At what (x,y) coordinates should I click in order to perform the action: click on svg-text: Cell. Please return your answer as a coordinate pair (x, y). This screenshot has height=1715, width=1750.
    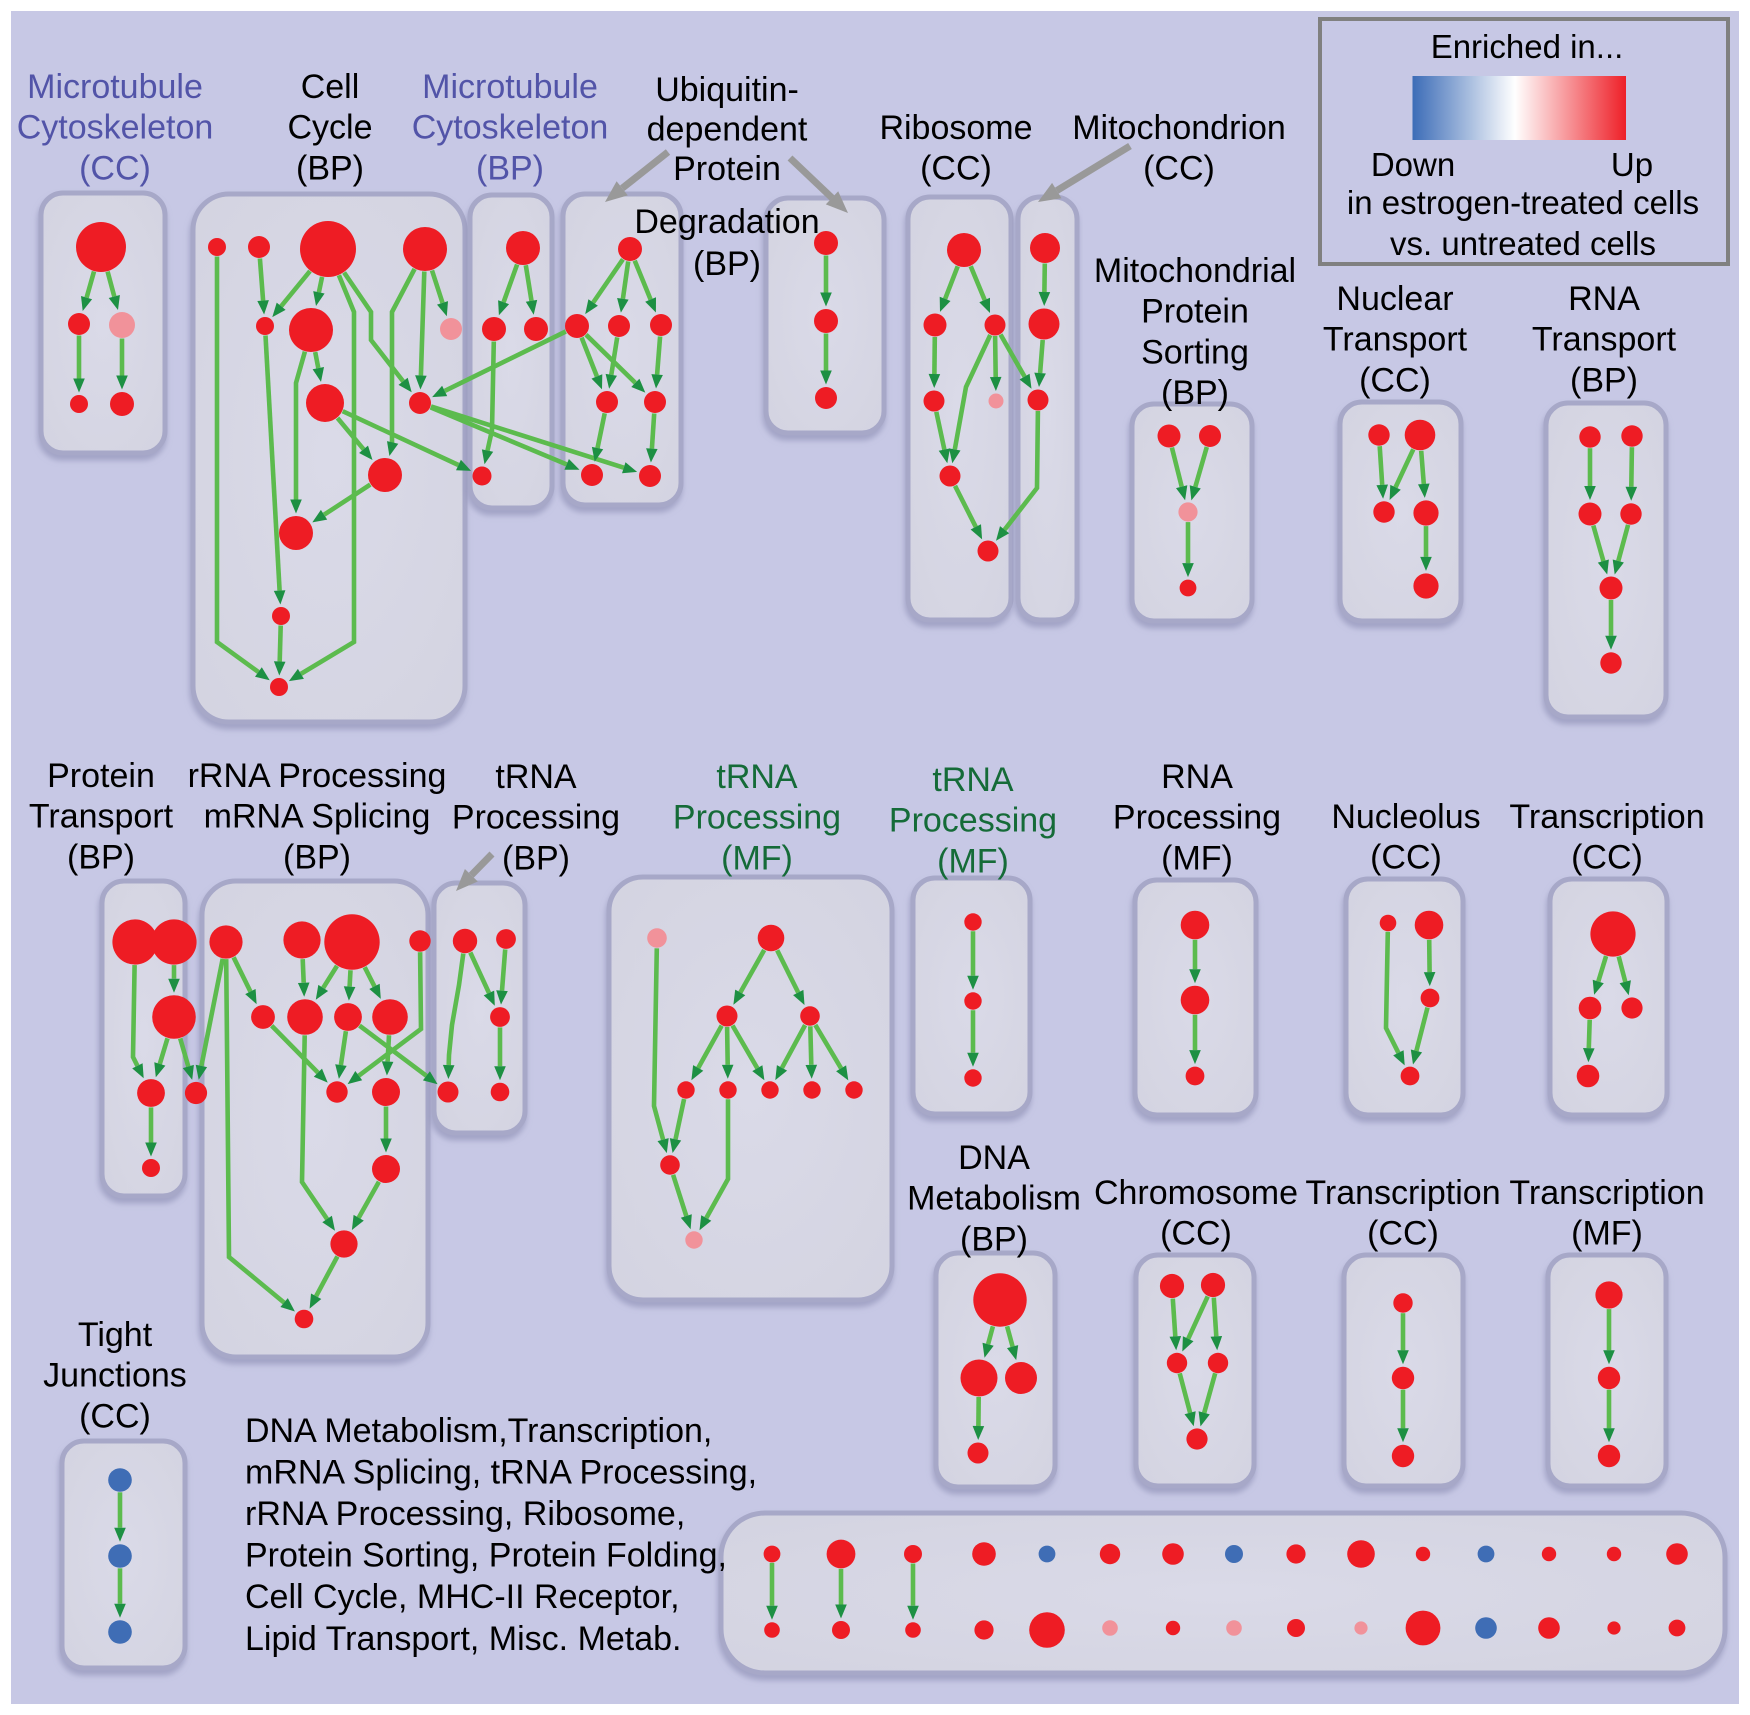
    Looking at the image, I should click on (330, 87).